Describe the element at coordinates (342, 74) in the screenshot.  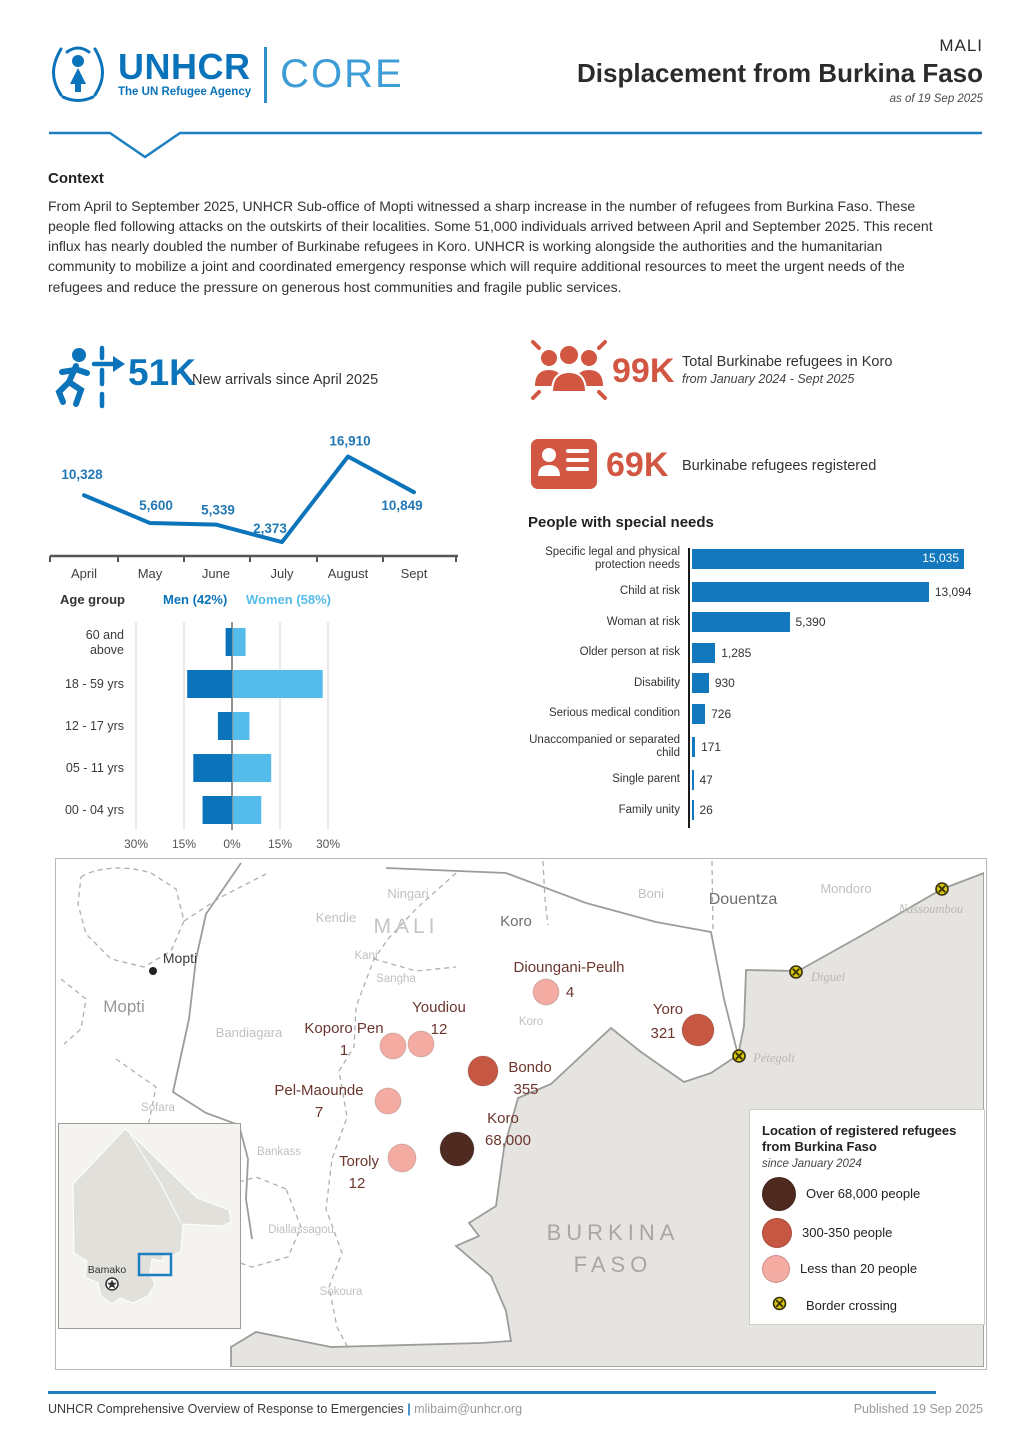
I see `brand-core: CORE` at that location.